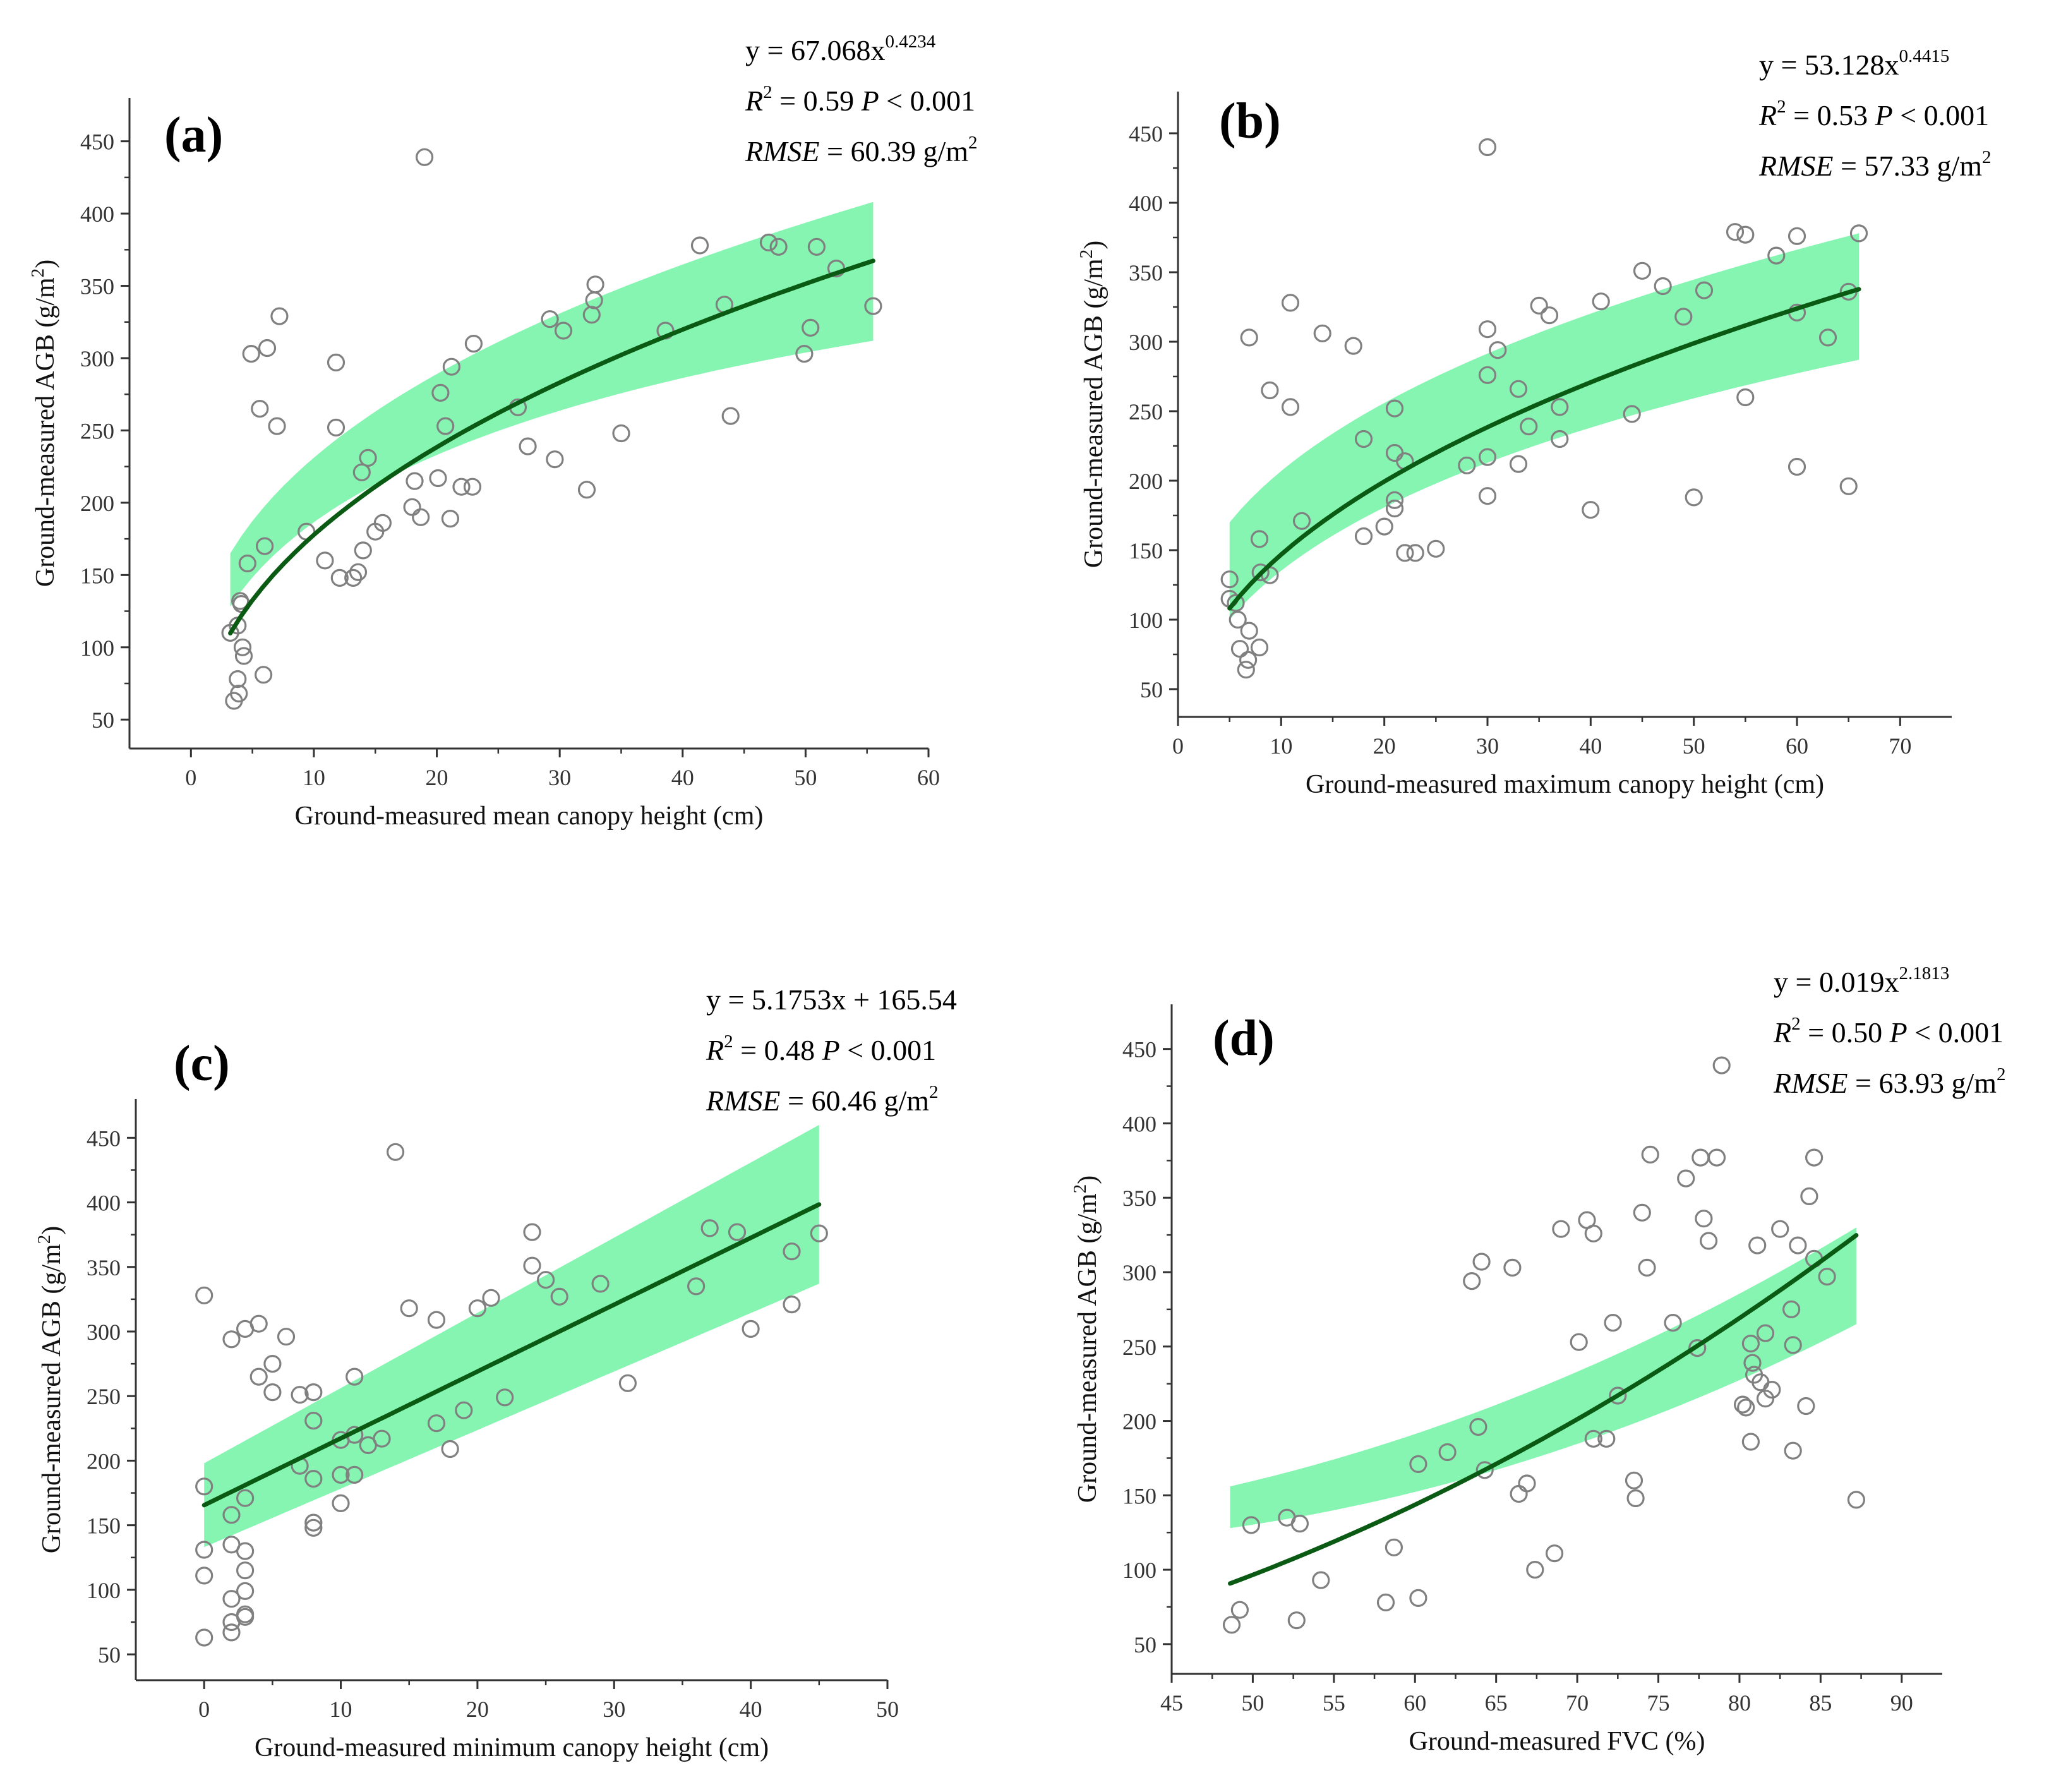 The image size is (2049, 1792). I want to click on x-tick-label: 10, so click(341, 1709).